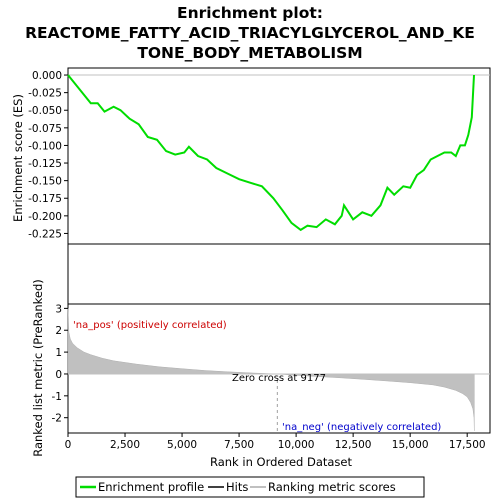  I want to click on legend-metric-label: Ranking metric scores, so click(332, 487).